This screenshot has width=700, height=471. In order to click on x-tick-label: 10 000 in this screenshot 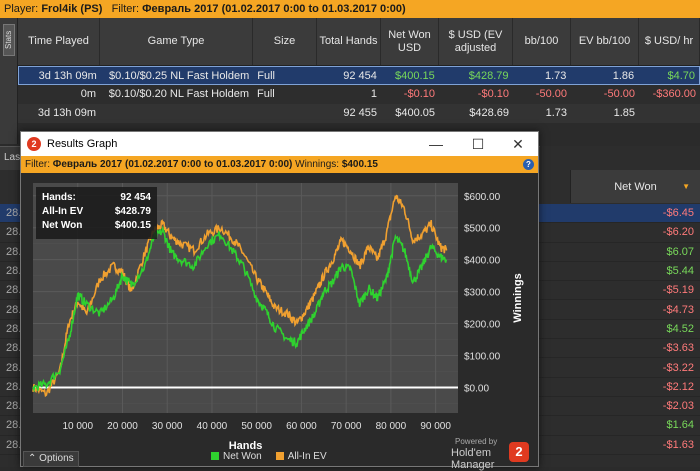, I will do `click(77, 426)`.